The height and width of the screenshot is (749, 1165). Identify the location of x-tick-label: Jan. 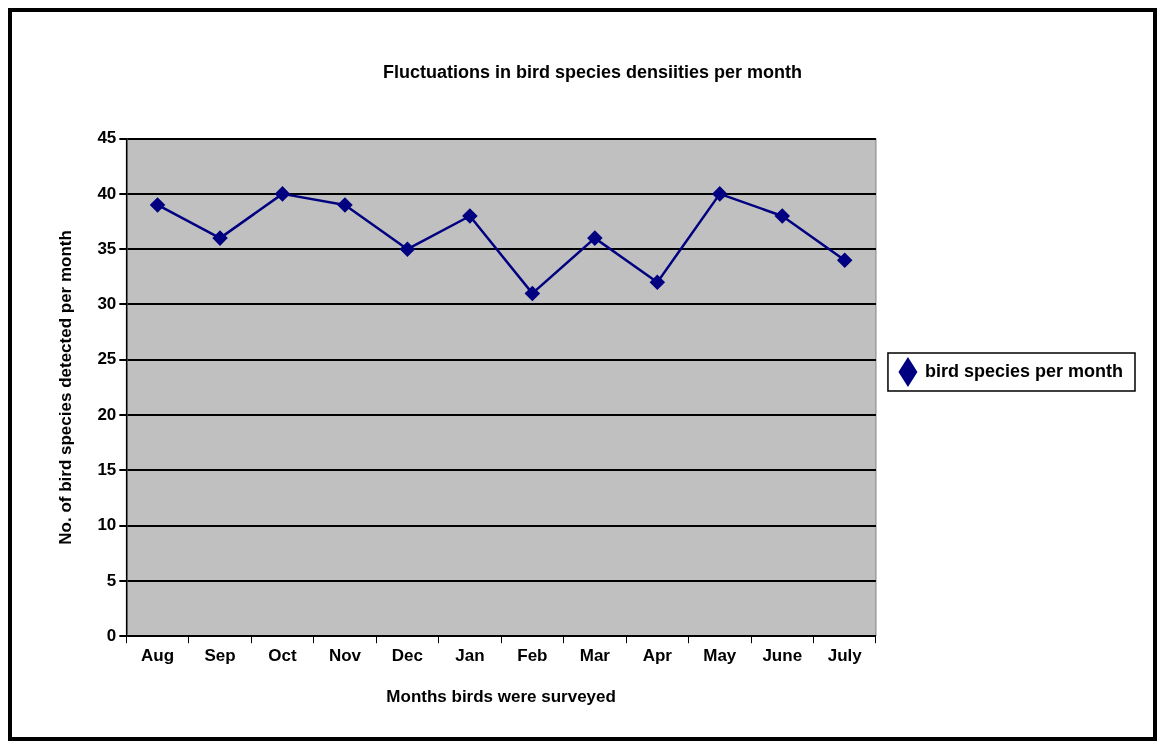
(470, 656).